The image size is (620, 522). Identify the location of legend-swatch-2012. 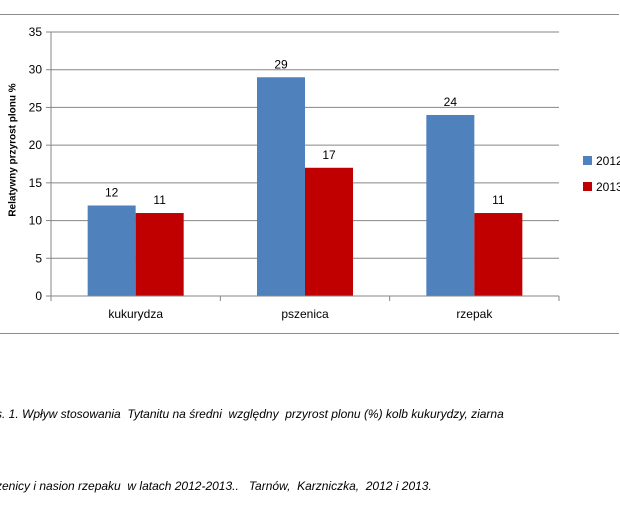
(587, 160).